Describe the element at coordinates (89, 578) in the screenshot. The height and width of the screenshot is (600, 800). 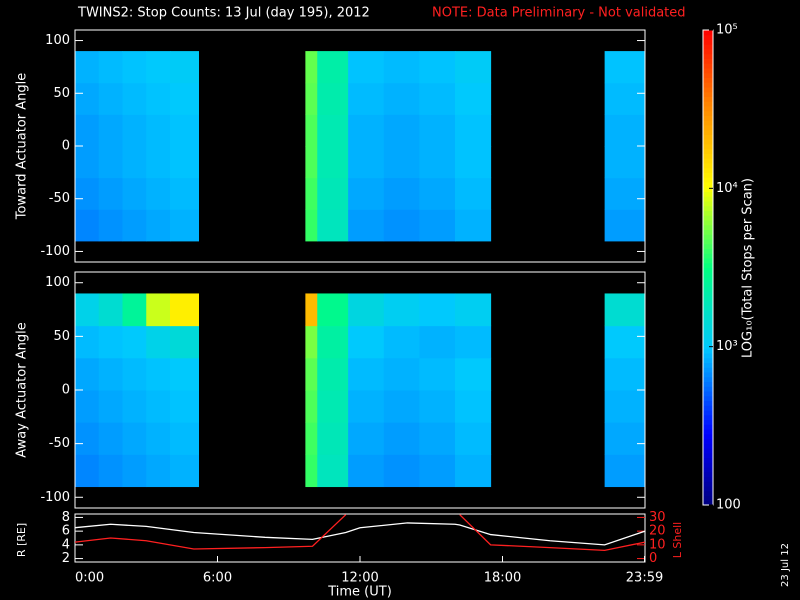
I see `x-tick-label: 0:00` at that location.